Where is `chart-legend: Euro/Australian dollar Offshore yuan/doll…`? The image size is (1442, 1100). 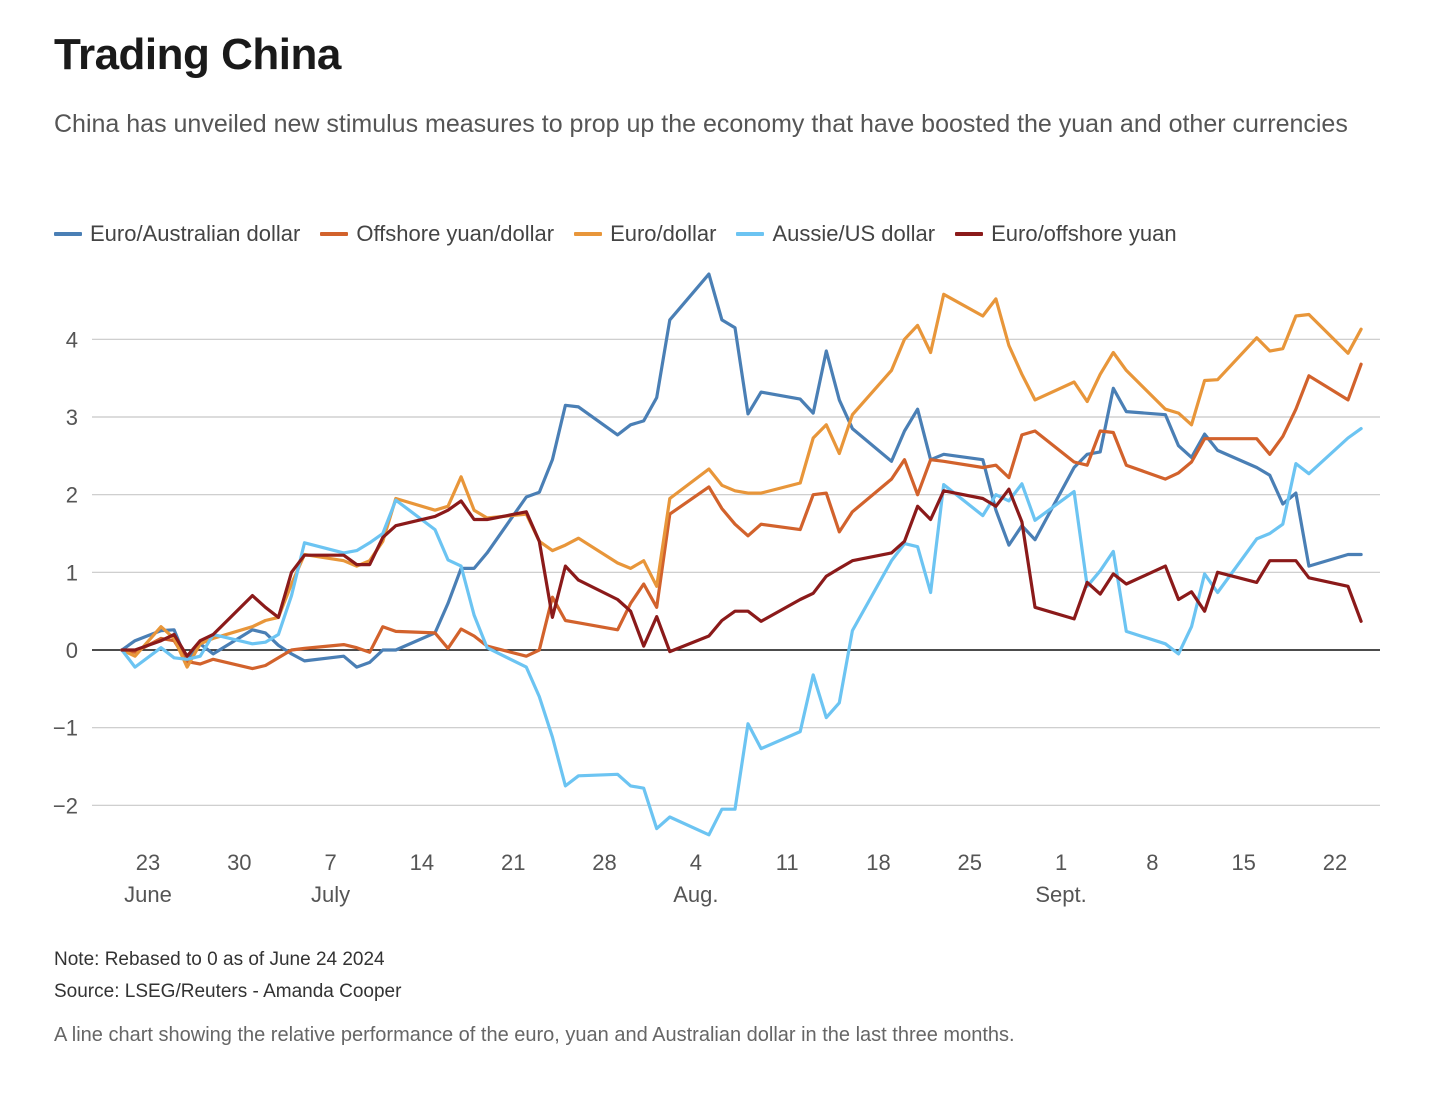 chart-legend: Euro/Australian dollar Offshore yuan/doll… is located at coordinates (625, 234).